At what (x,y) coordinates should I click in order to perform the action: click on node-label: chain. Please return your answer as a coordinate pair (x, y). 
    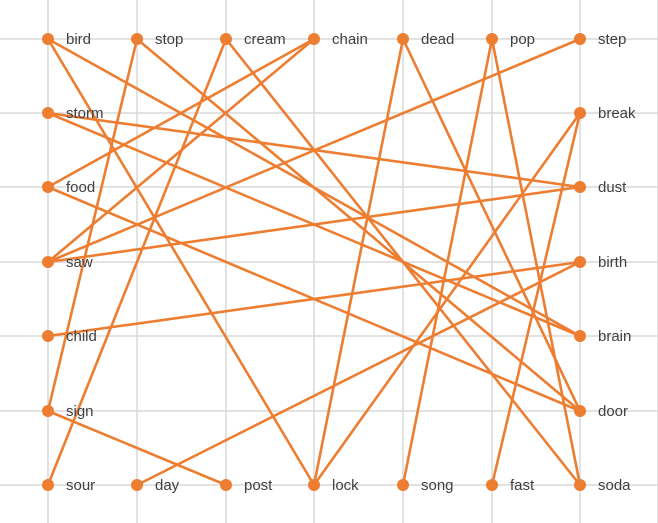
    Looking at the image, I should click on (350, 39).